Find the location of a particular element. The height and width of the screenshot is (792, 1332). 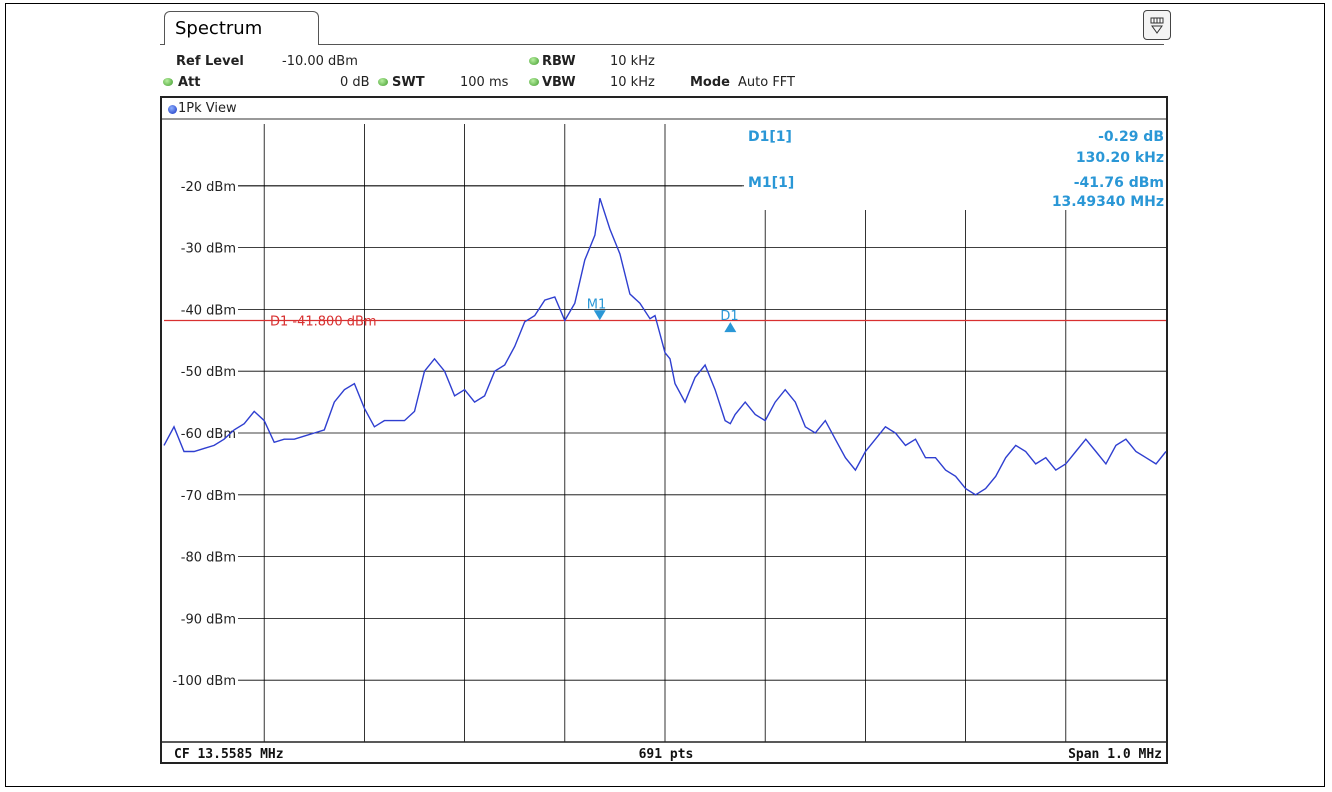

swt-label: SWT is located at coordinates (408, 82).